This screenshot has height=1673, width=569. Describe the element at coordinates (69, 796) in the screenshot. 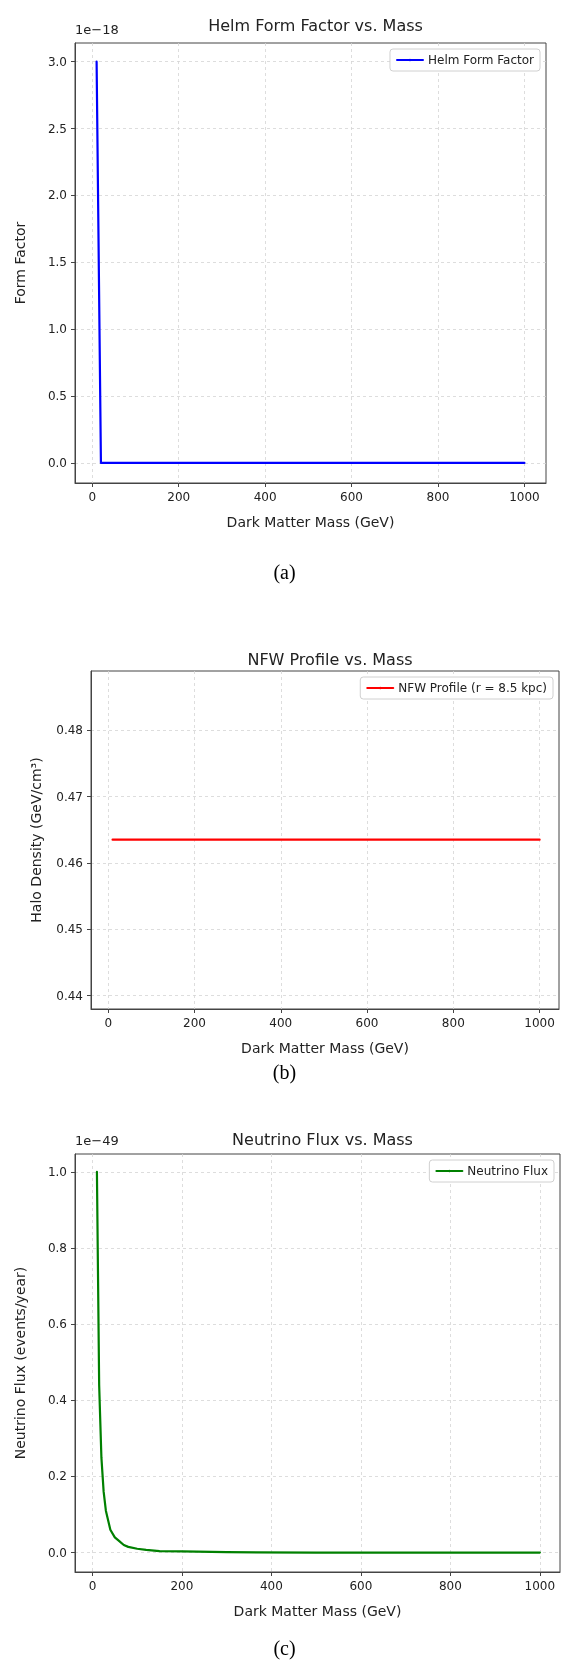

I see `y-tick-label: 0.47` at that location.